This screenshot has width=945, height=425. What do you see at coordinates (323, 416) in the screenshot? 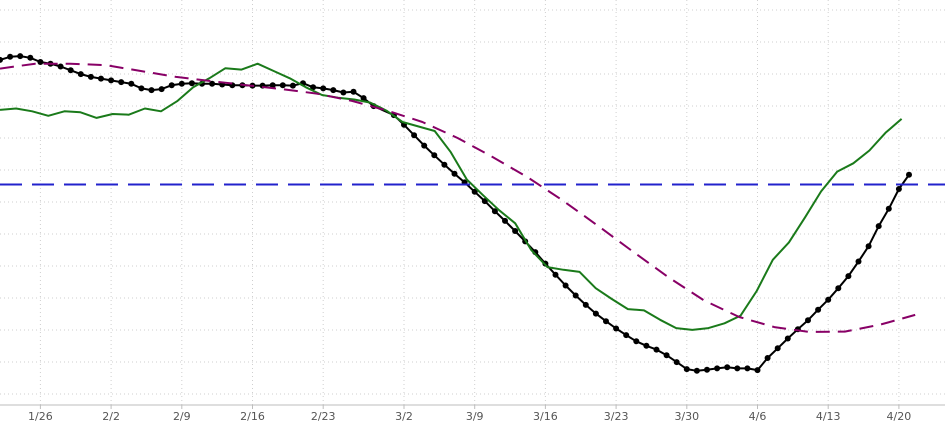
I see `x-tick-label: 2/23` at bounding box center [323, 416].